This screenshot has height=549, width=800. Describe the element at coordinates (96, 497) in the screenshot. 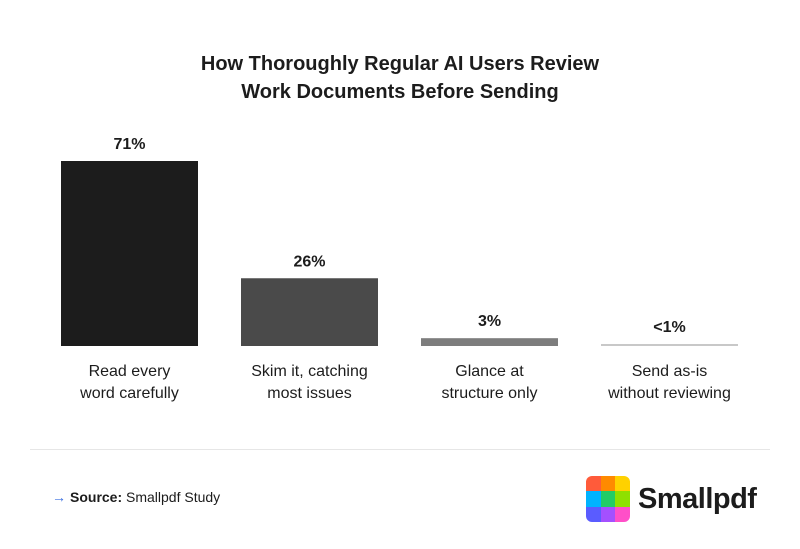

I see `source-label: Source:` at that location.